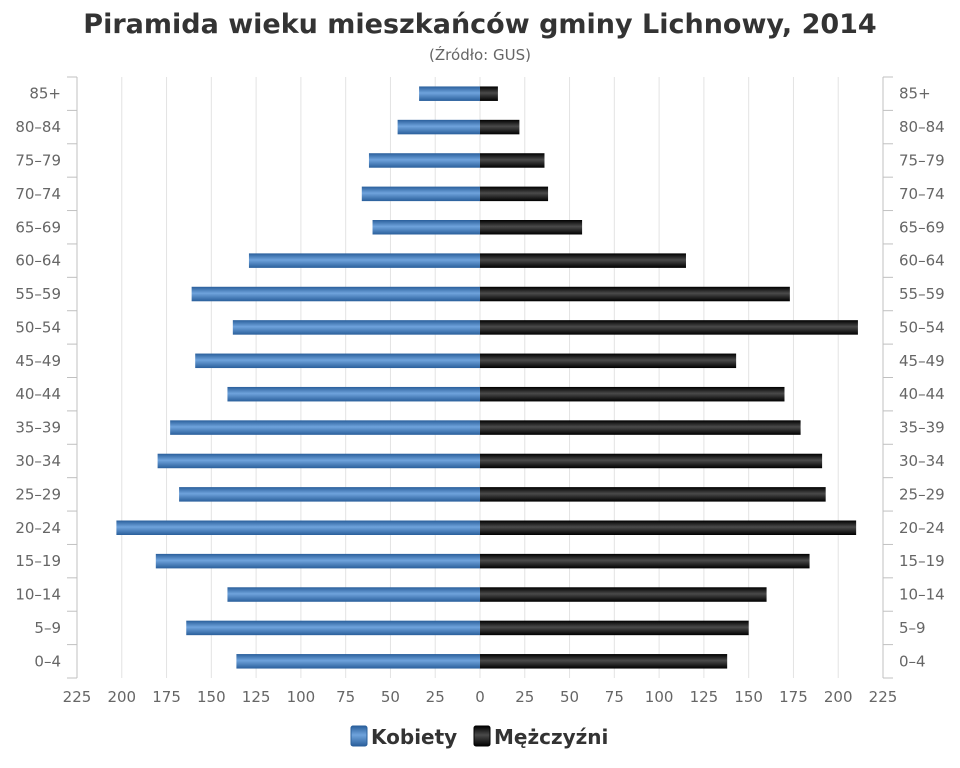 Image resolution: width=960 pixels, height=768 pixels. What do you see at coordinates (38, 394) in the screenshot?
I see `category-label-left: 40–44` at bounding box center [38, 394].